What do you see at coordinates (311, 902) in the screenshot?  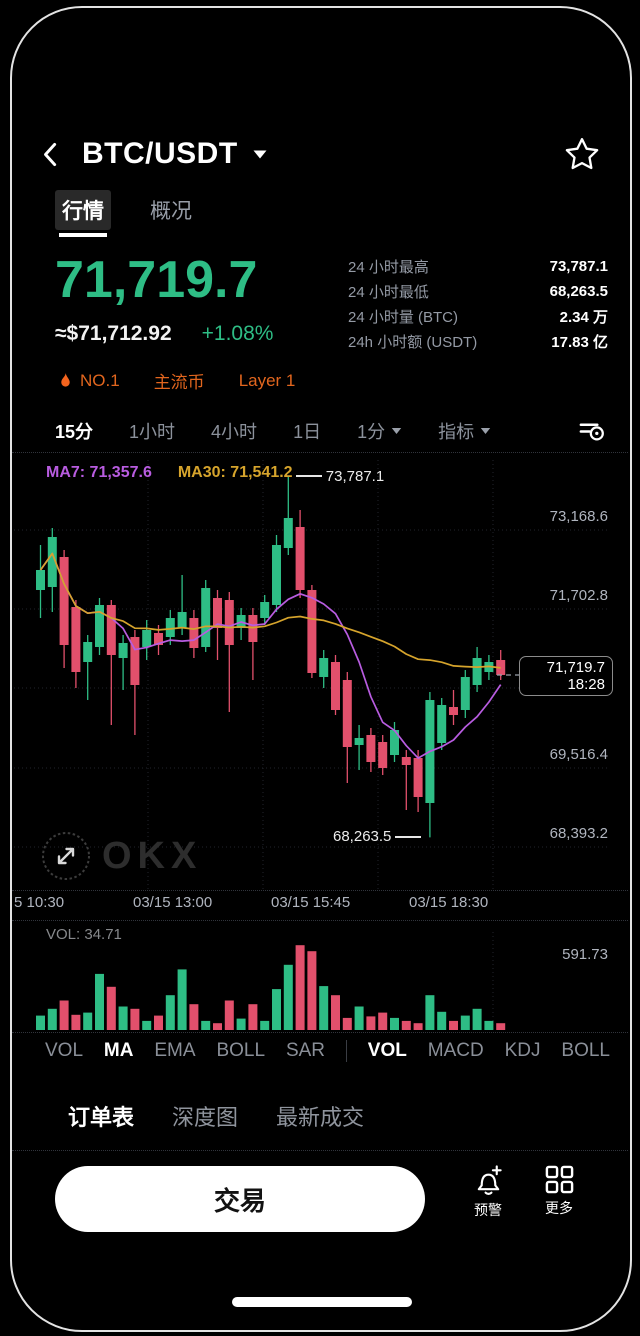 I see `x-axis-label: 03/15 15:45` at bounding box center [311, 902].